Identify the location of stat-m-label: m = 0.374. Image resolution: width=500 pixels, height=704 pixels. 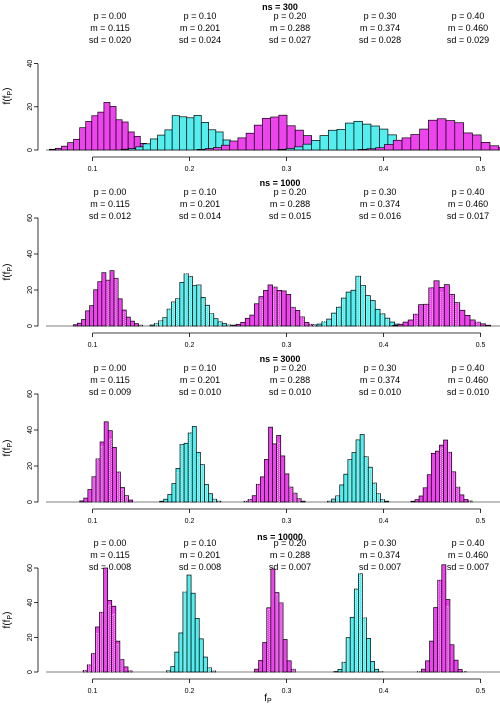
(380, 380).